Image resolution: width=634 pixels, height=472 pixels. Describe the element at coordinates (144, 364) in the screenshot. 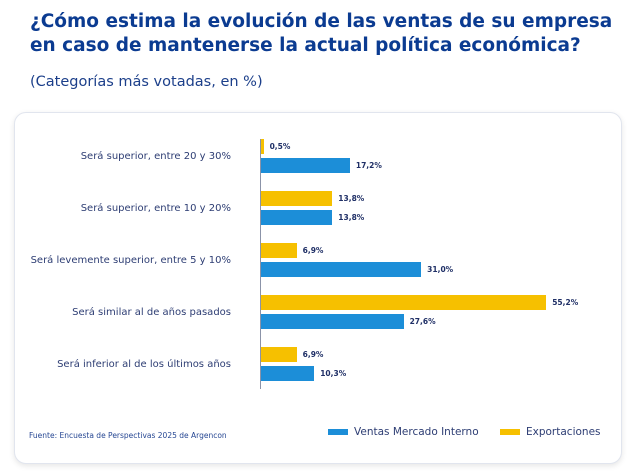

I see `category-label: Será inferior al de los últimos años` at that location.